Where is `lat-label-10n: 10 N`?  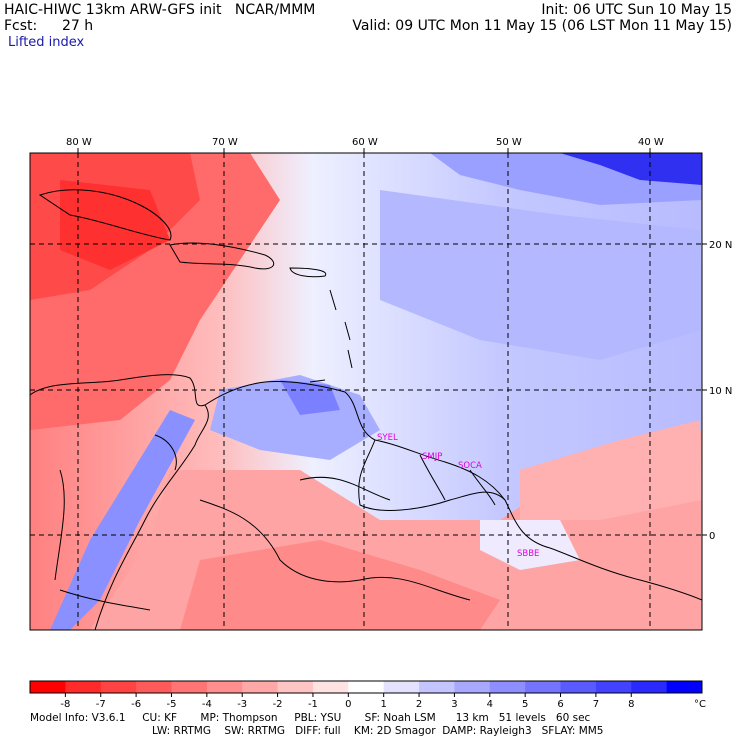
lat-label-10n: 10 N is located at coordinates (720, 391).